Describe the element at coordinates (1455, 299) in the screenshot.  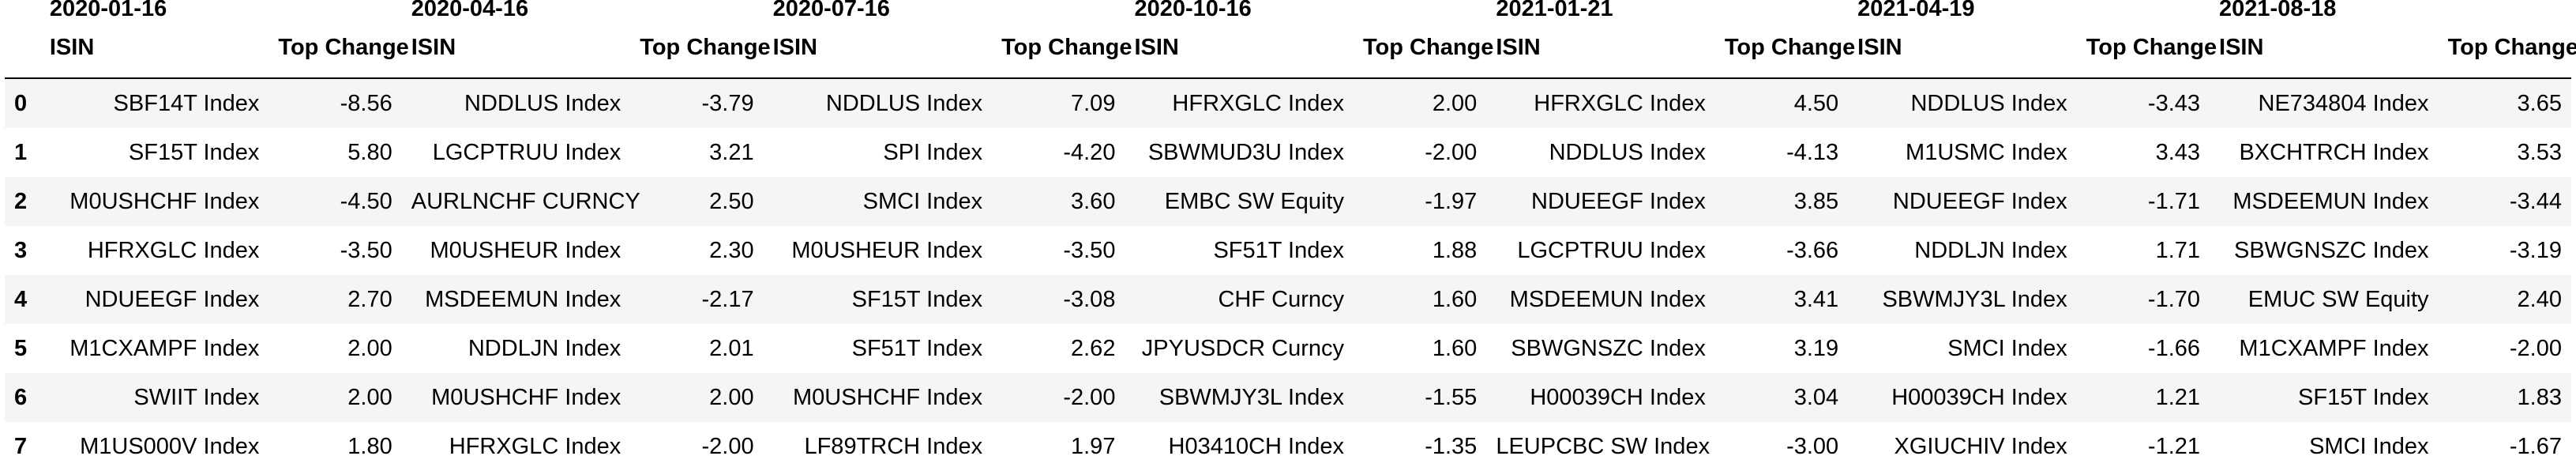
I see `top-change-cell: 1.60` at that location.